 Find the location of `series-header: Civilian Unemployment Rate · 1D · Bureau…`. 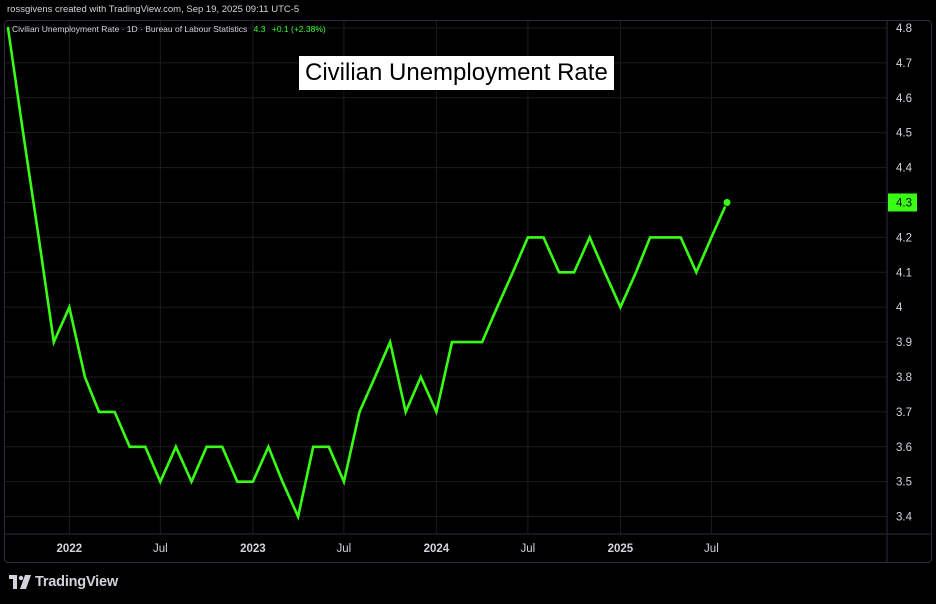

series-header: Civilian Unemployment Rate · 1D · Bureau… is located at coordinates (169, 29).